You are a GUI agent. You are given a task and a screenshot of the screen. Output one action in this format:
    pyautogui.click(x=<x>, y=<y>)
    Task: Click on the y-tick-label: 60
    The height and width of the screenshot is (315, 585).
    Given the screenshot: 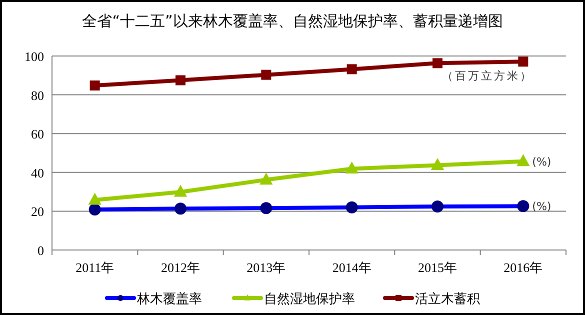 What is the action you would take?
    pyautogui.click(x=37, y=134)
    